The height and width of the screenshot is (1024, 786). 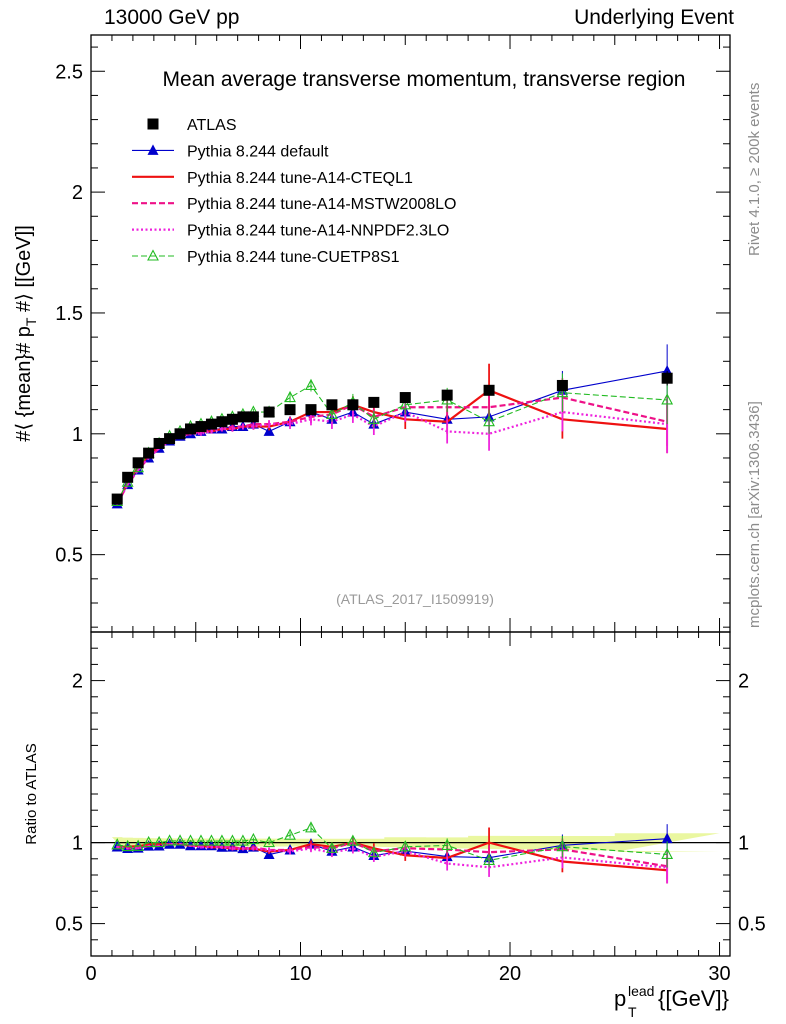 What do you see at coordinates (26, 333) in the screenshot?
I see `y-axis-title: #⟨ {mean}# pT #⟩ [[GeV]]` at bounding box center [26, 333].